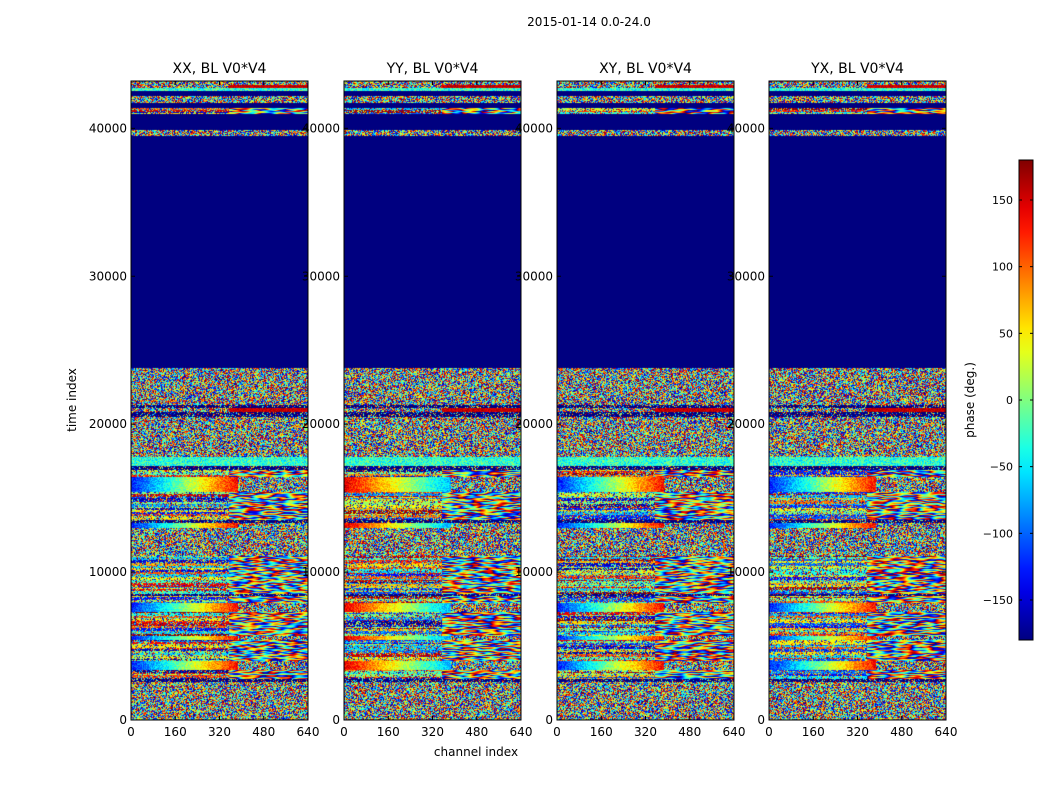 The width and height of the screenshot is (1050, 800). What do you see at coordinates (970, 400) in the screenshot?
I see `colorbar-label: phase (deg.)` at bounding box center [970, 400].